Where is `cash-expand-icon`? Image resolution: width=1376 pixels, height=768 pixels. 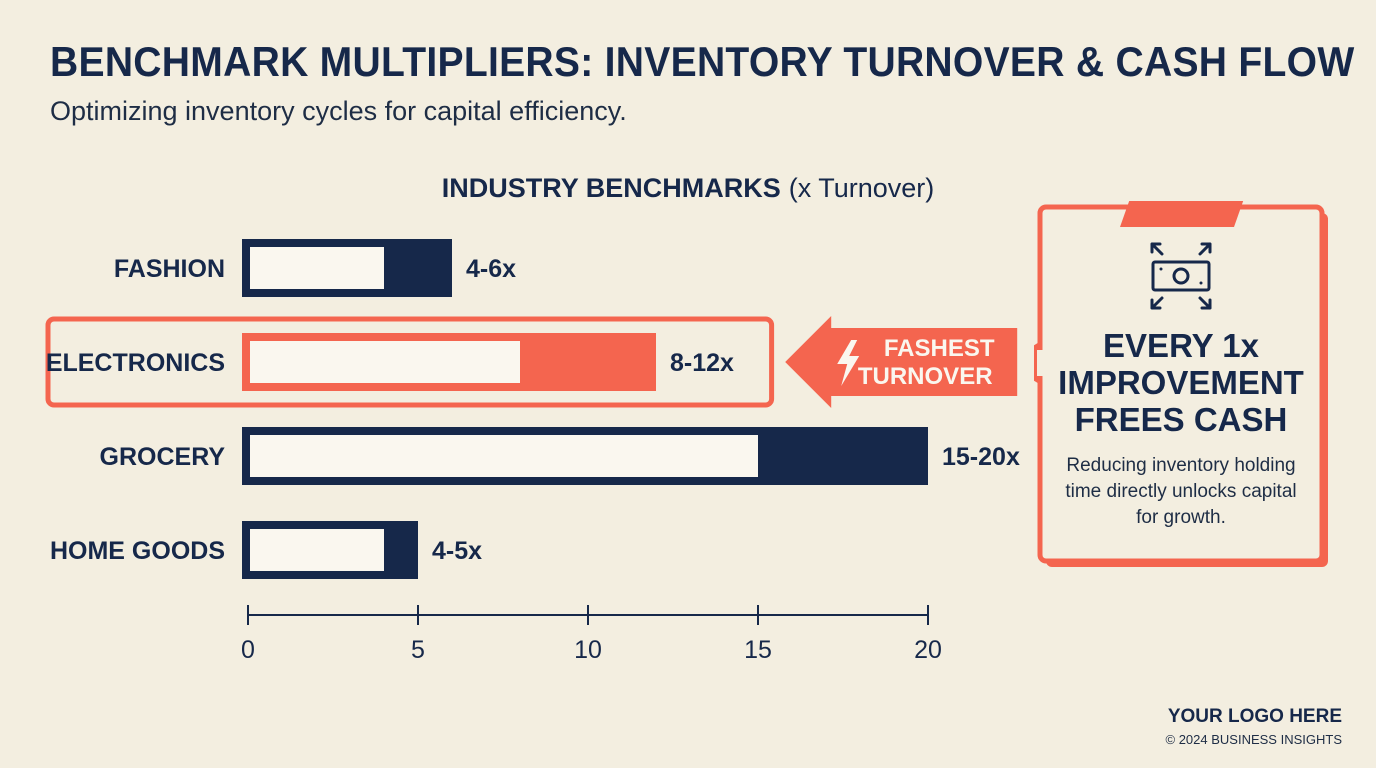
cash-expand-icon is located at coordinates (1181, 276).